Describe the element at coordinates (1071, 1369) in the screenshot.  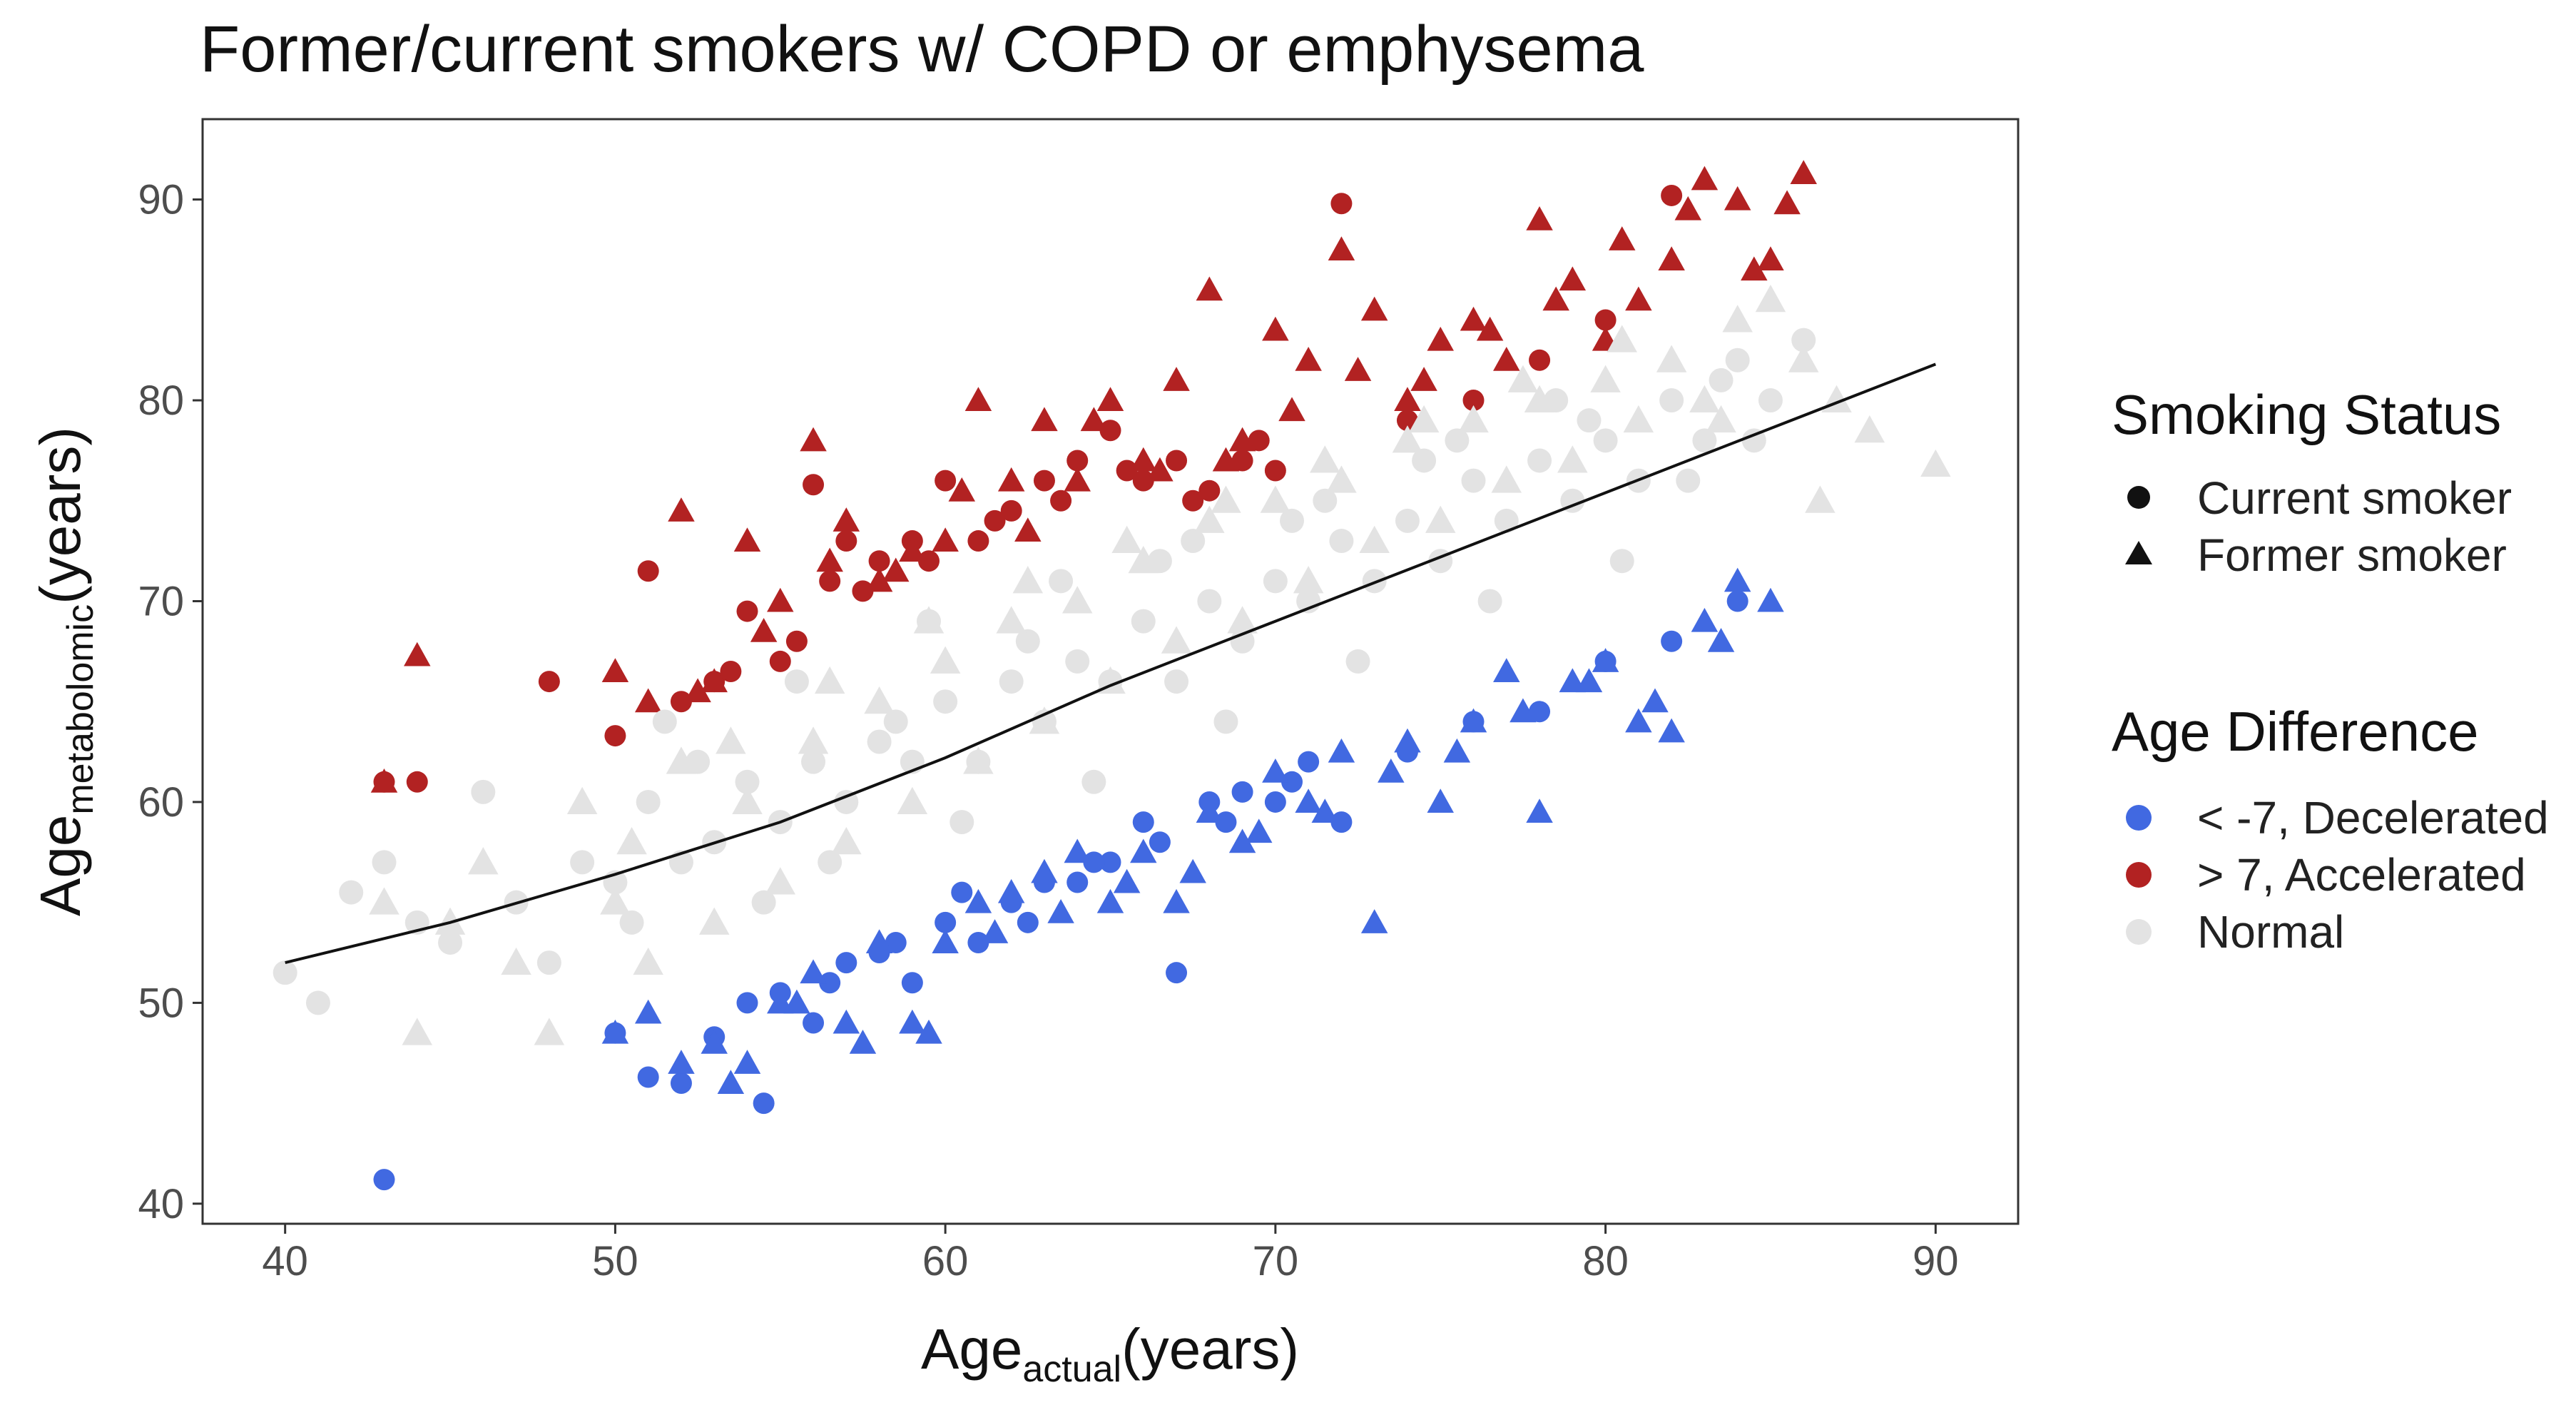
I see `x-axis-title-subscript: actual` at that location.